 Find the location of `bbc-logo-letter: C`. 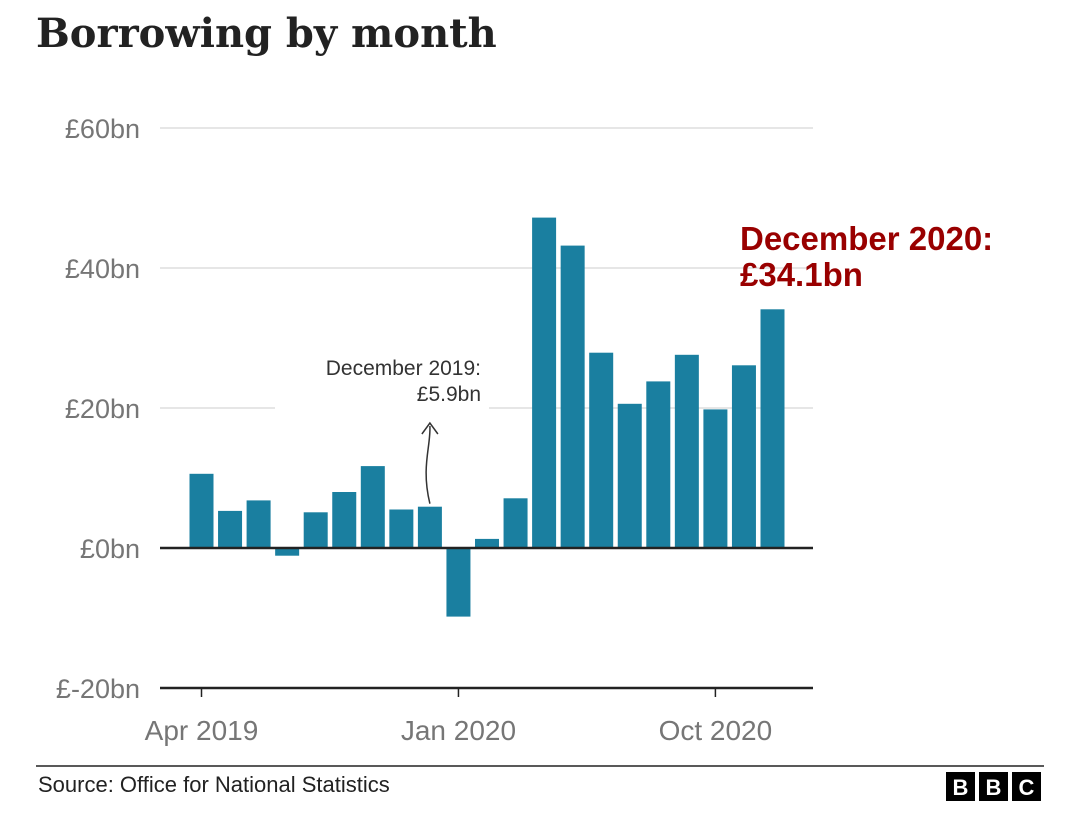

bbc-logo-letter: C is located at coordinates (1027, 787).